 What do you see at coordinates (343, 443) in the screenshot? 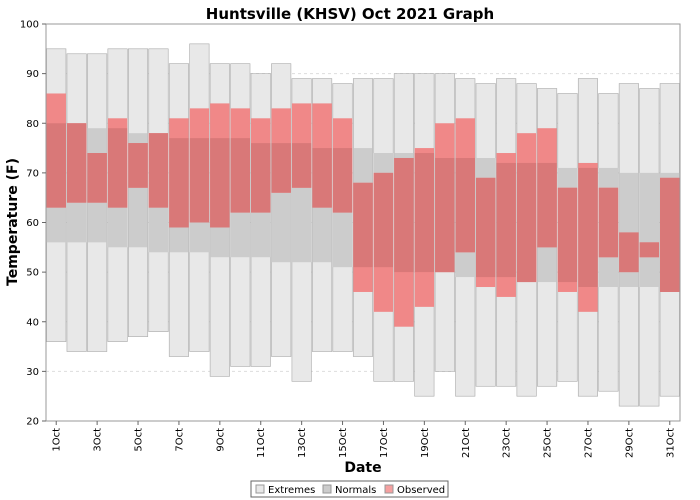
I see `x-tick-label: 15Oct` at bounding box center [343, 443].